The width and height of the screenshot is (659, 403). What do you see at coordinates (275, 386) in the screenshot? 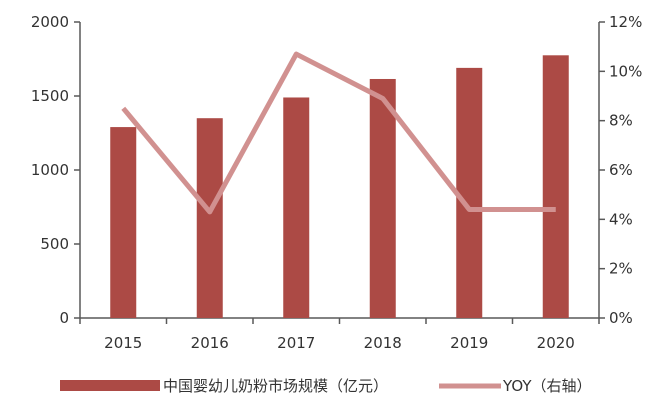
I see `legend-bar-label: 中国婴幼儿奶粉市场规模（亿元）` at bounding box center [275, 386].